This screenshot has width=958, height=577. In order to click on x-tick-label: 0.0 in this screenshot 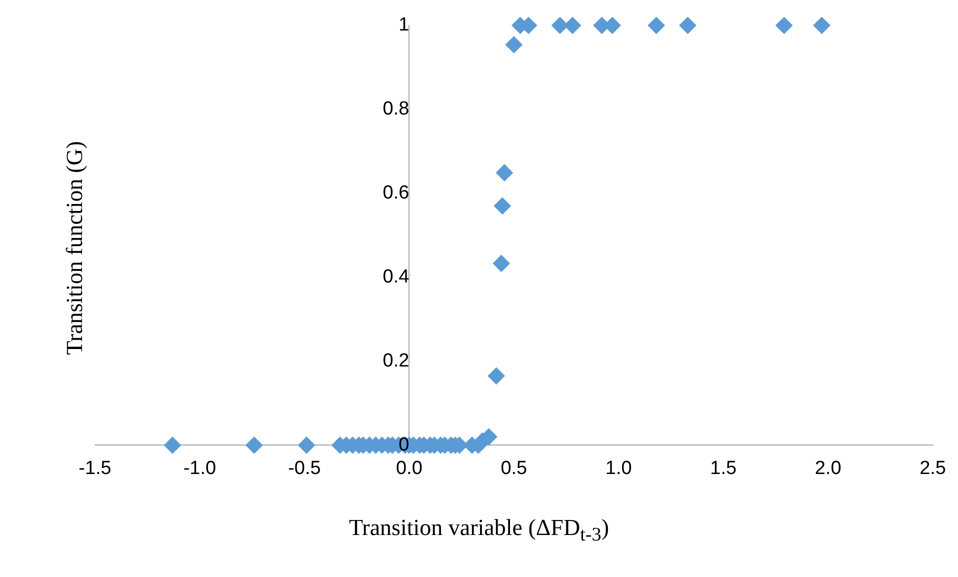, I will do `click(409, 468)`.